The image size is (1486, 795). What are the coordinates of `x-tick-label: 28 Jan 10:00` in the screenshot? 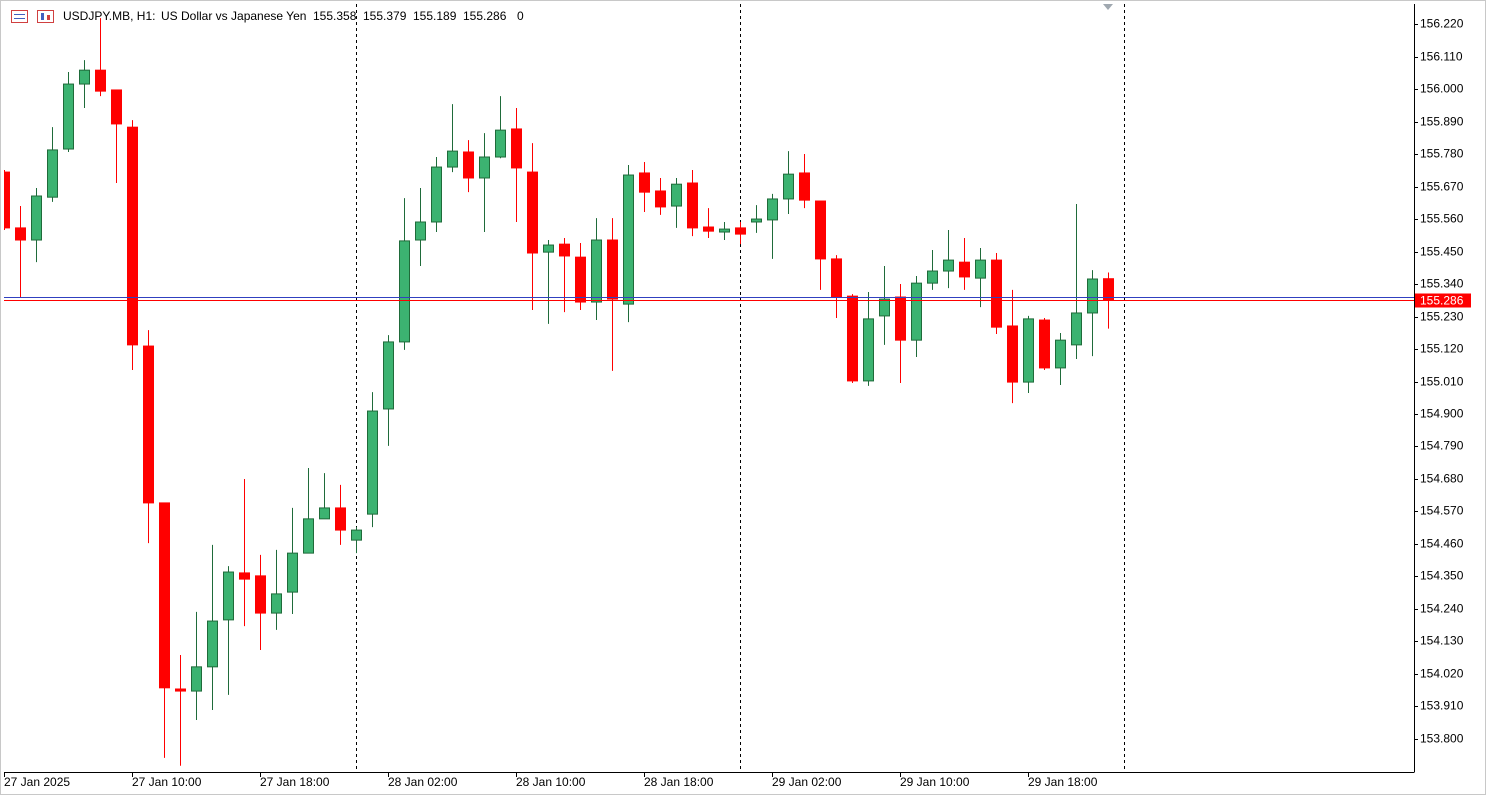 It's located at (551, 782).